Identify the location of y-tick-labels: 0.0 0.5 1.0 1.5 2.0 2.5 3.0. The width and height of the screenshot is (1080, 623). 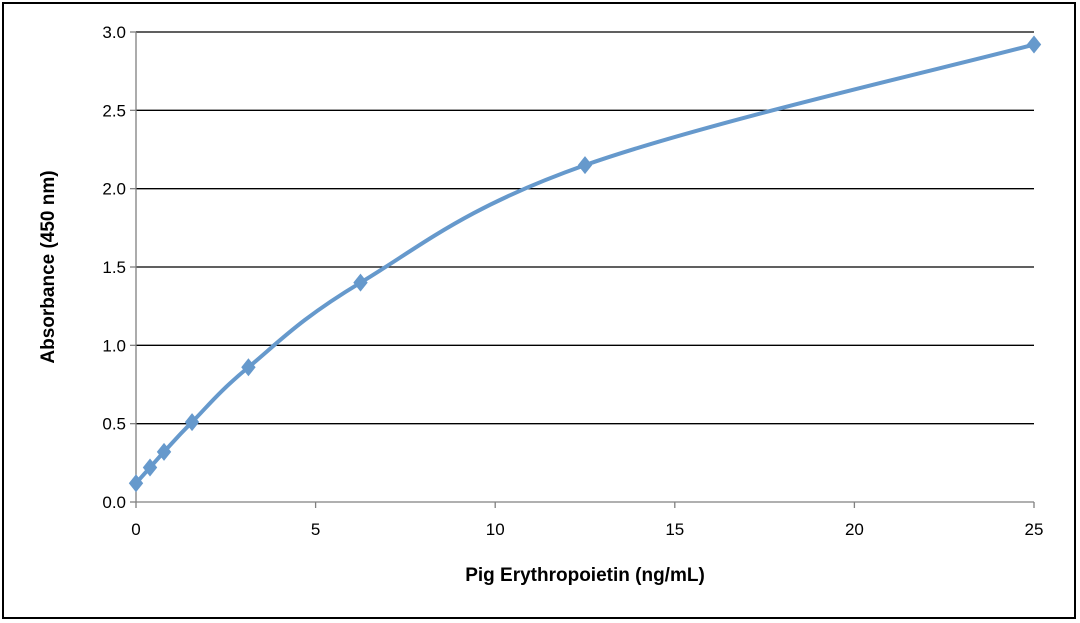
(114, 267).